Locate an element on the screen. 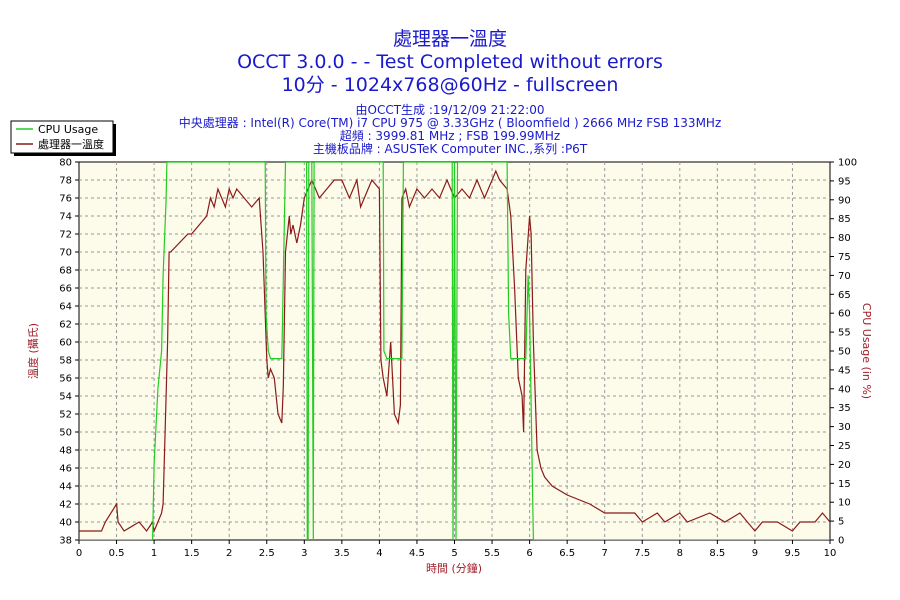 The width and height of the screenshot is (900, 600). y-left-tick-label: 62 is located at coordinates (65, 325).